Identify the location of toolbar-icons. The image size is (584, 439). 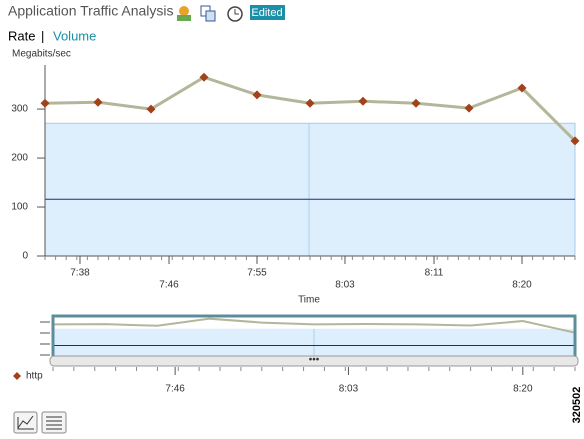
(210, 13).